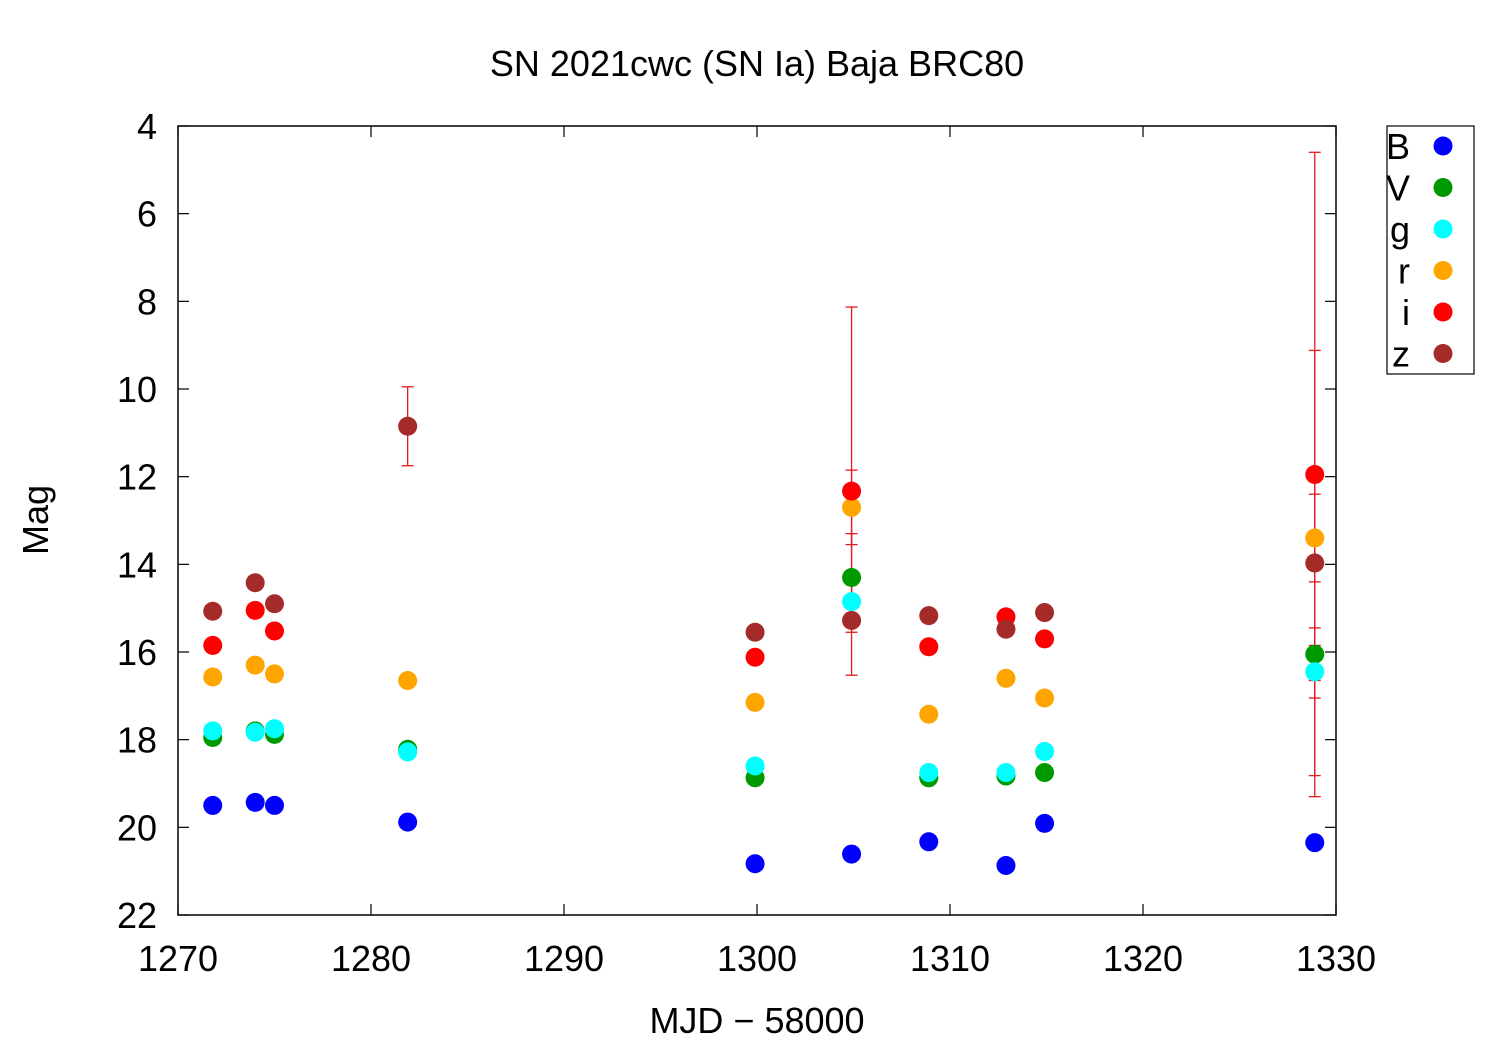 Image resolution: width=1500 pixels, height=1050 pixels. Describe the element at coordinates (1443, 146) in the screenshot. I see `legend-marker-B` at that location.